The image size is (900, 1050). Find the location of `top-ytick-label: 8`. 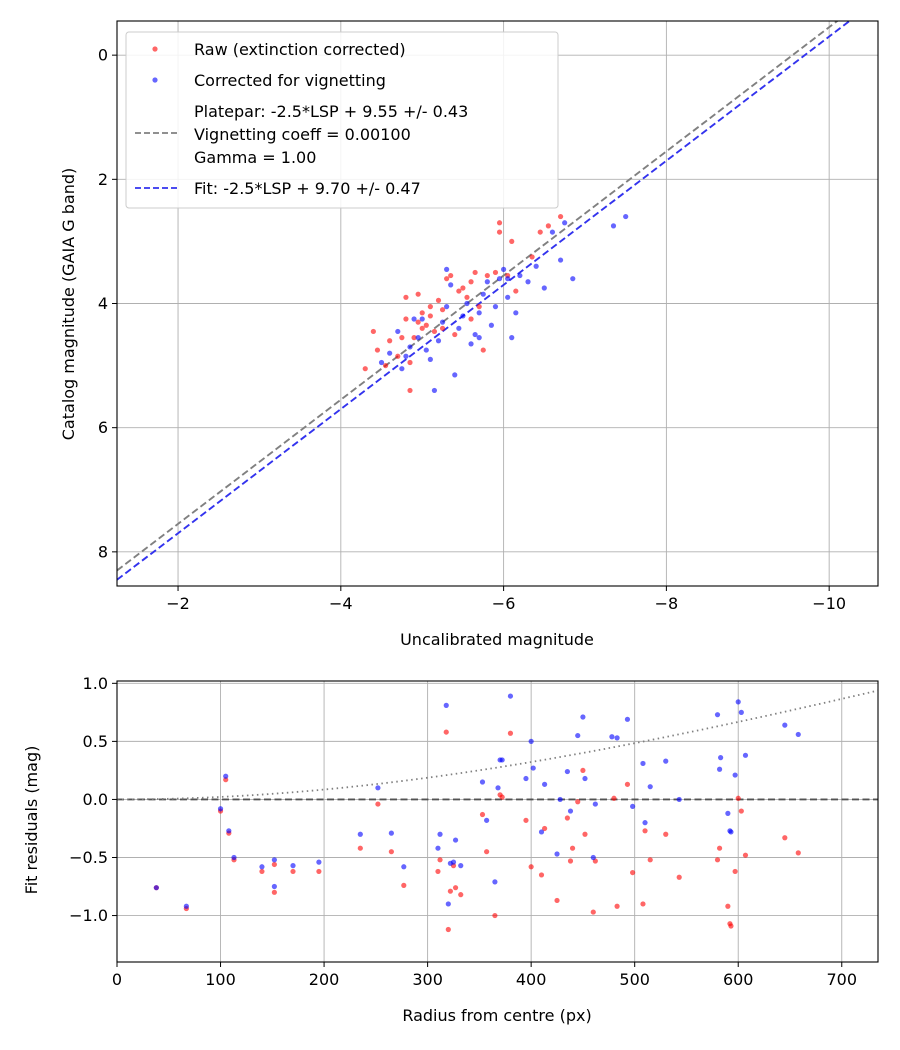

top-ytick-label: 8 is located at coordinates (103, 551).